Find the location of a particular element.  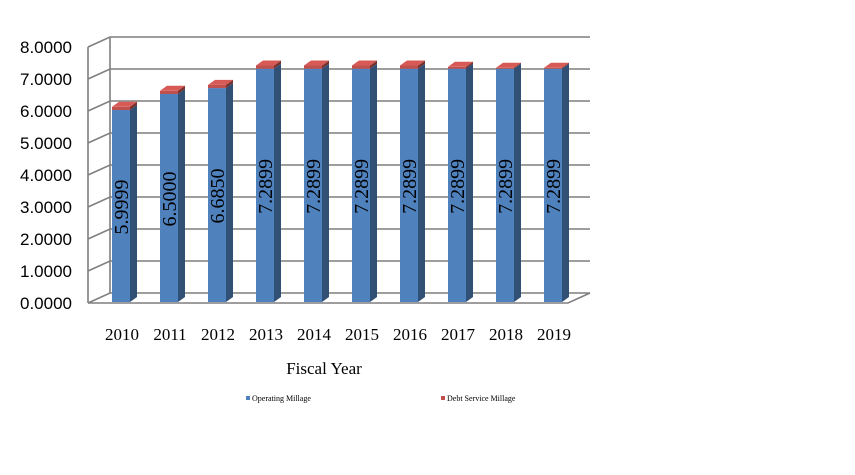

legend-swatch-operating is located at coordinates (248, 398).